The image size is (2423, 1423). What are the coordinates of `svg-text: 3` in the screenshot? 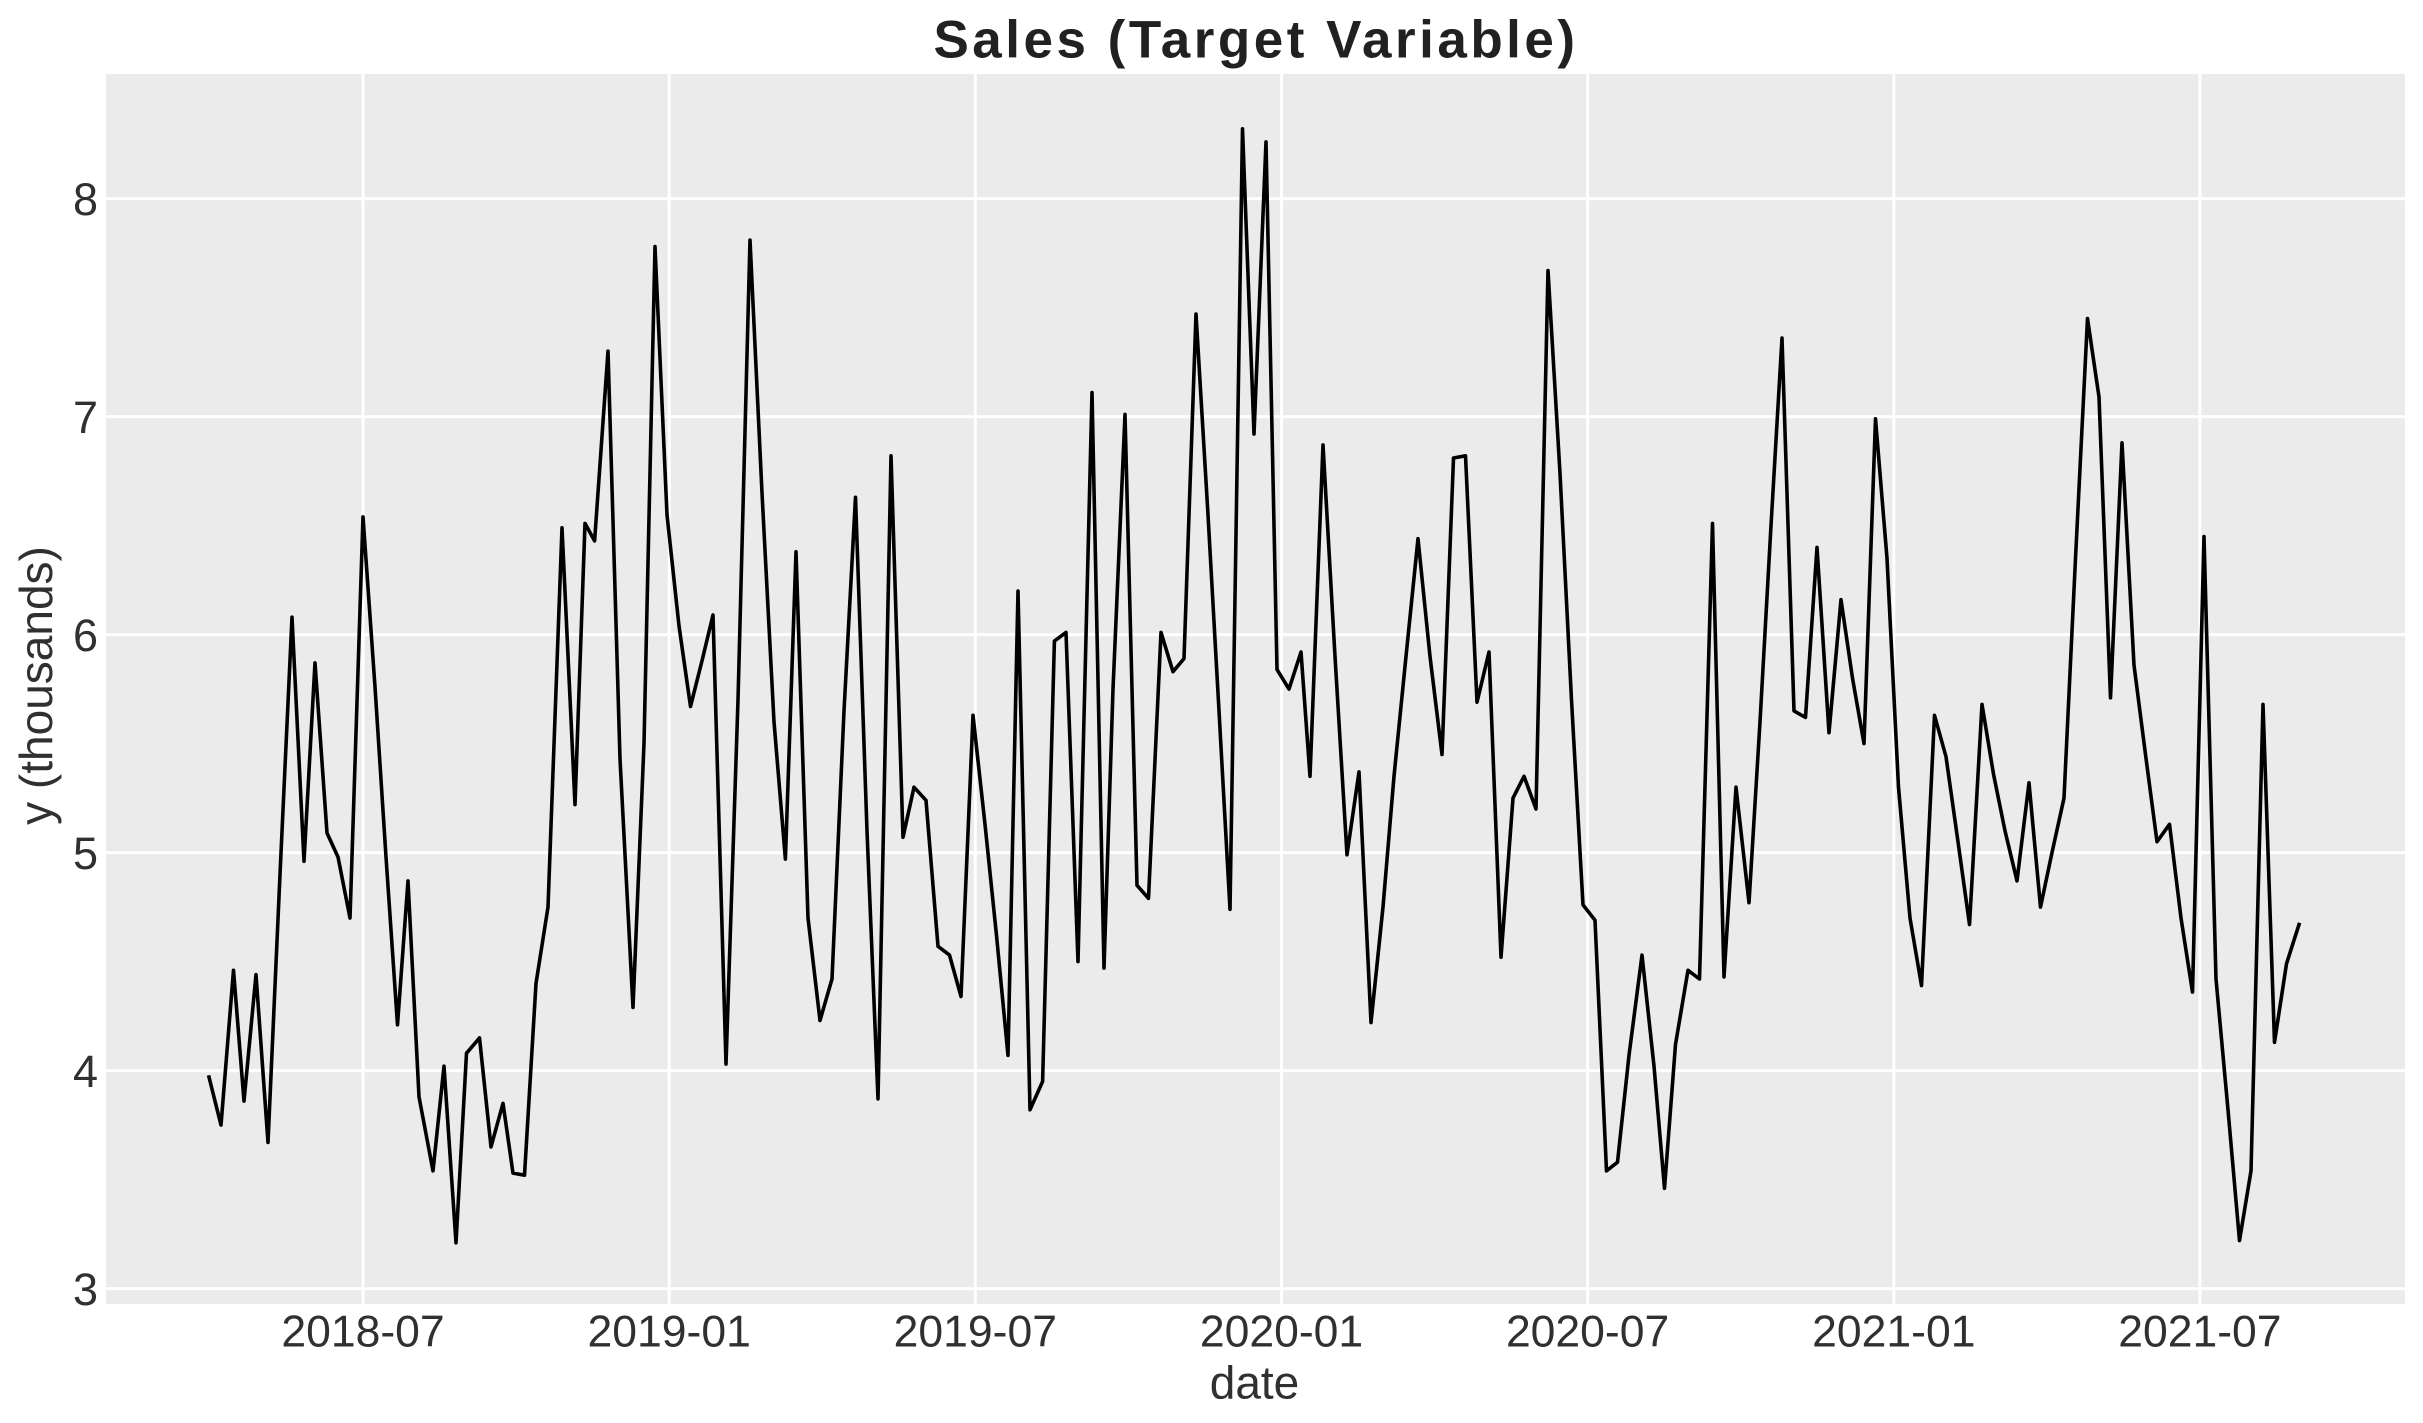 It's located at (85, 1289).